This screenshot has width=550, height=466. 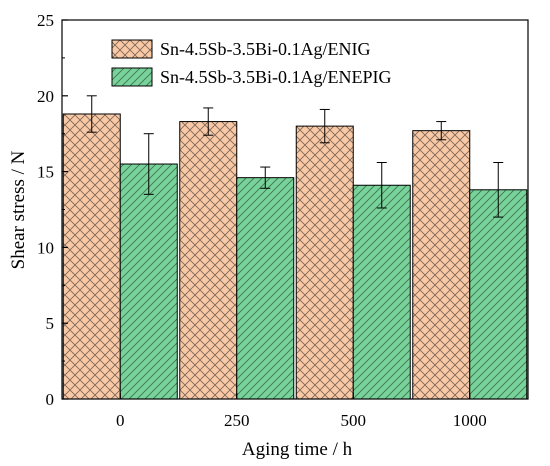 I want to click on y-tick-label: 25, so click(x=45, y=20).